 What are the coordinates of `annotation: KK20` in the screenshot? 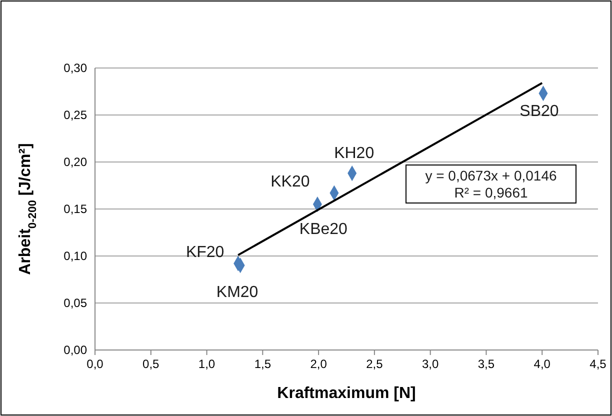 It's located at (290, 182).